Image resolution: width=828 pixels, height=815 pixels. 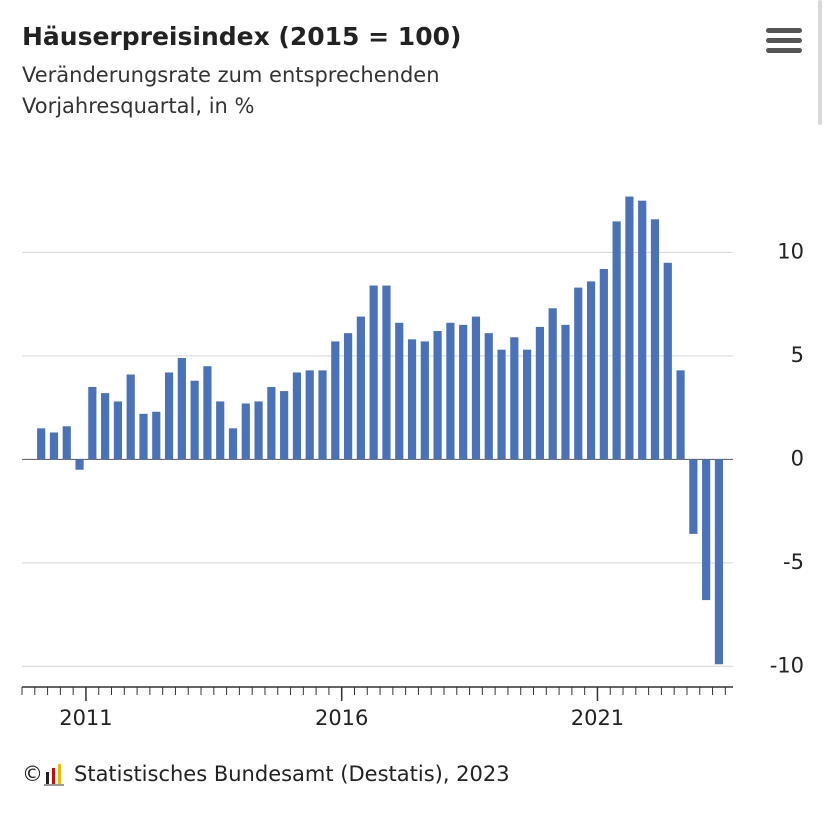 What do you see at coordinates (797, 355) in the screenshot?
I see `y-tick-label: 5` at bounding box center [797, 355].